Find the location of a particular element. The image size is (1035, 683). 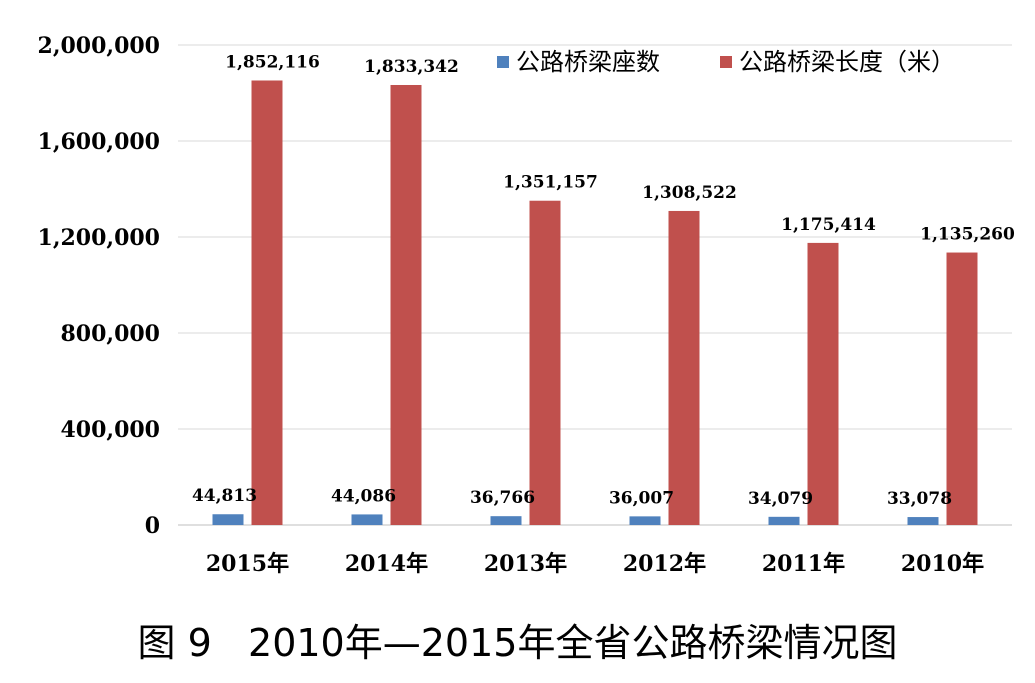

data-label: 1,308,522 is located at coordinates (689, 193).